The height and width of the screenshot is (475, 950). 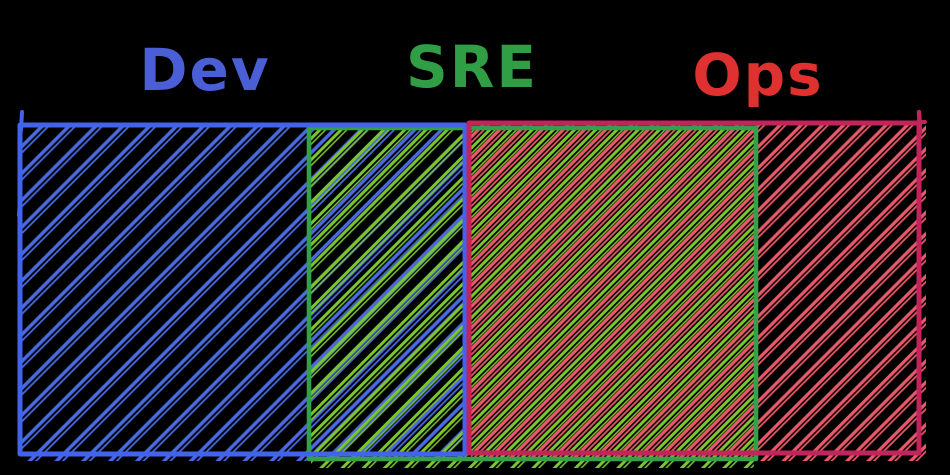 I want to click on ops-label: Ops, so click(x=757, y=75).